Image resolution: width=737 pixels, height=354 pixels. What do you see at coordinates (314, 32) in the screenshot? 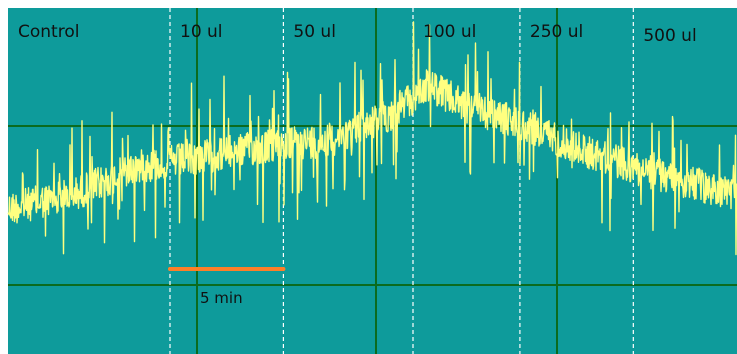
I see `segment-label: 50 ul` at bounding box center [314, 32].